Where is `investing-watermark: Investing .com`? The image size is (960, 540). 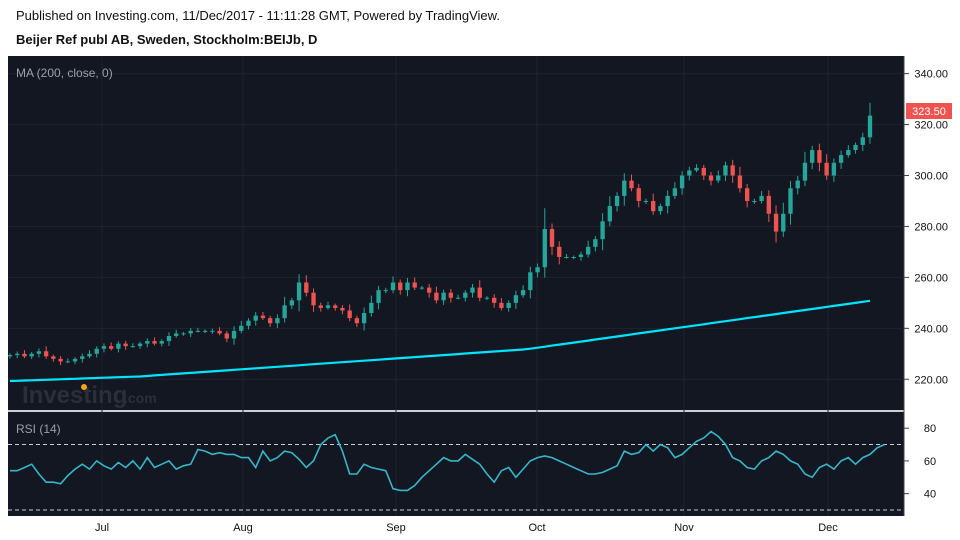 investing-watermark: Investing .com is located at coordinates (89, 395).